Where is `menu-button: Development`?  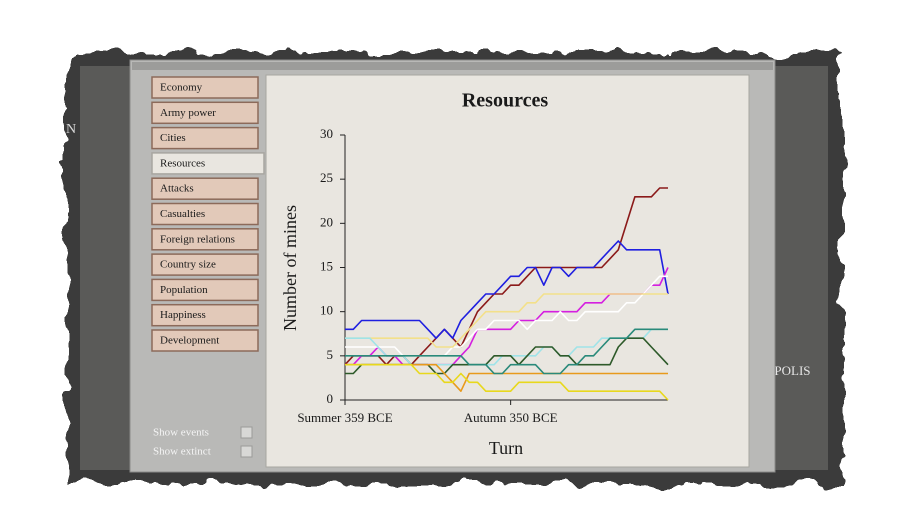
menu-button: Development is located at coordinates (205, 340).